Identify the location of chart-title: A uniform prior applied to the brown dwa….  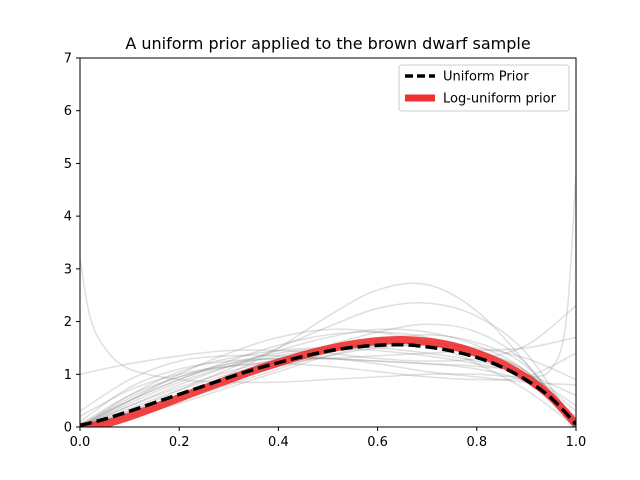
(327, 43).